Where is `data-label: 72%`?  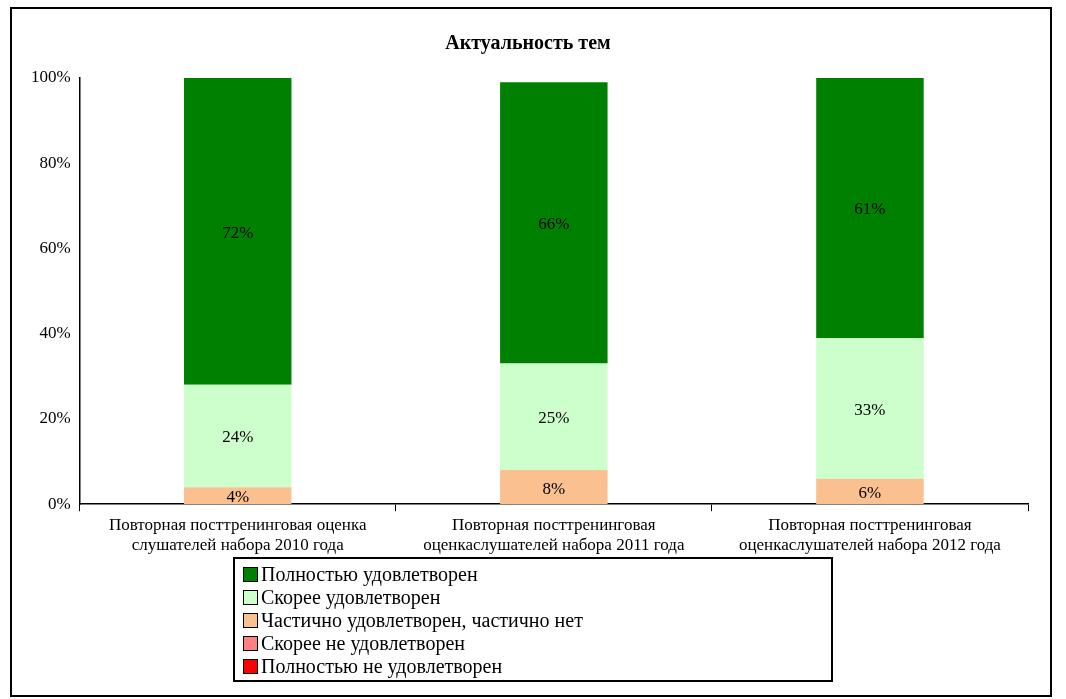 data-label: 72% is located at coordinates (238, 232).